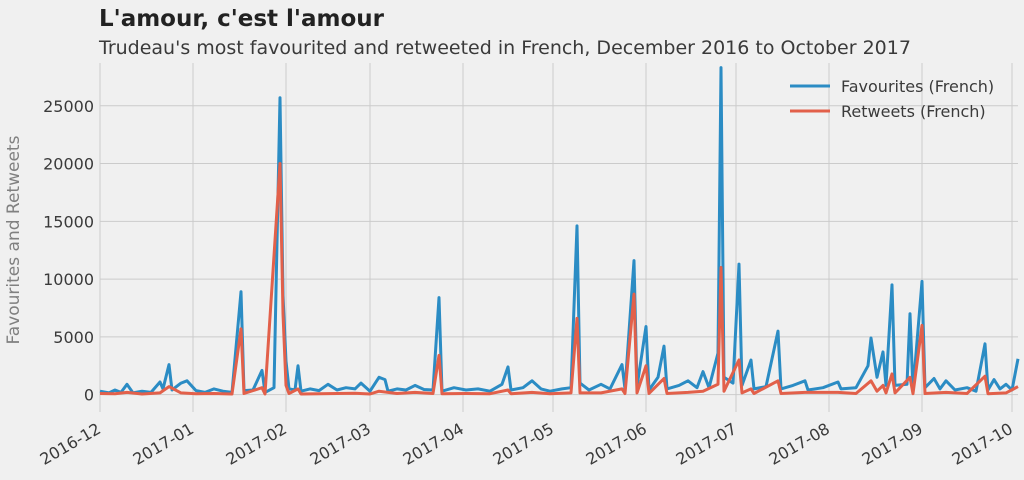 The image size is (1024, 480). I want to click on x-tick-label: 2017-02, so click(256, 444).